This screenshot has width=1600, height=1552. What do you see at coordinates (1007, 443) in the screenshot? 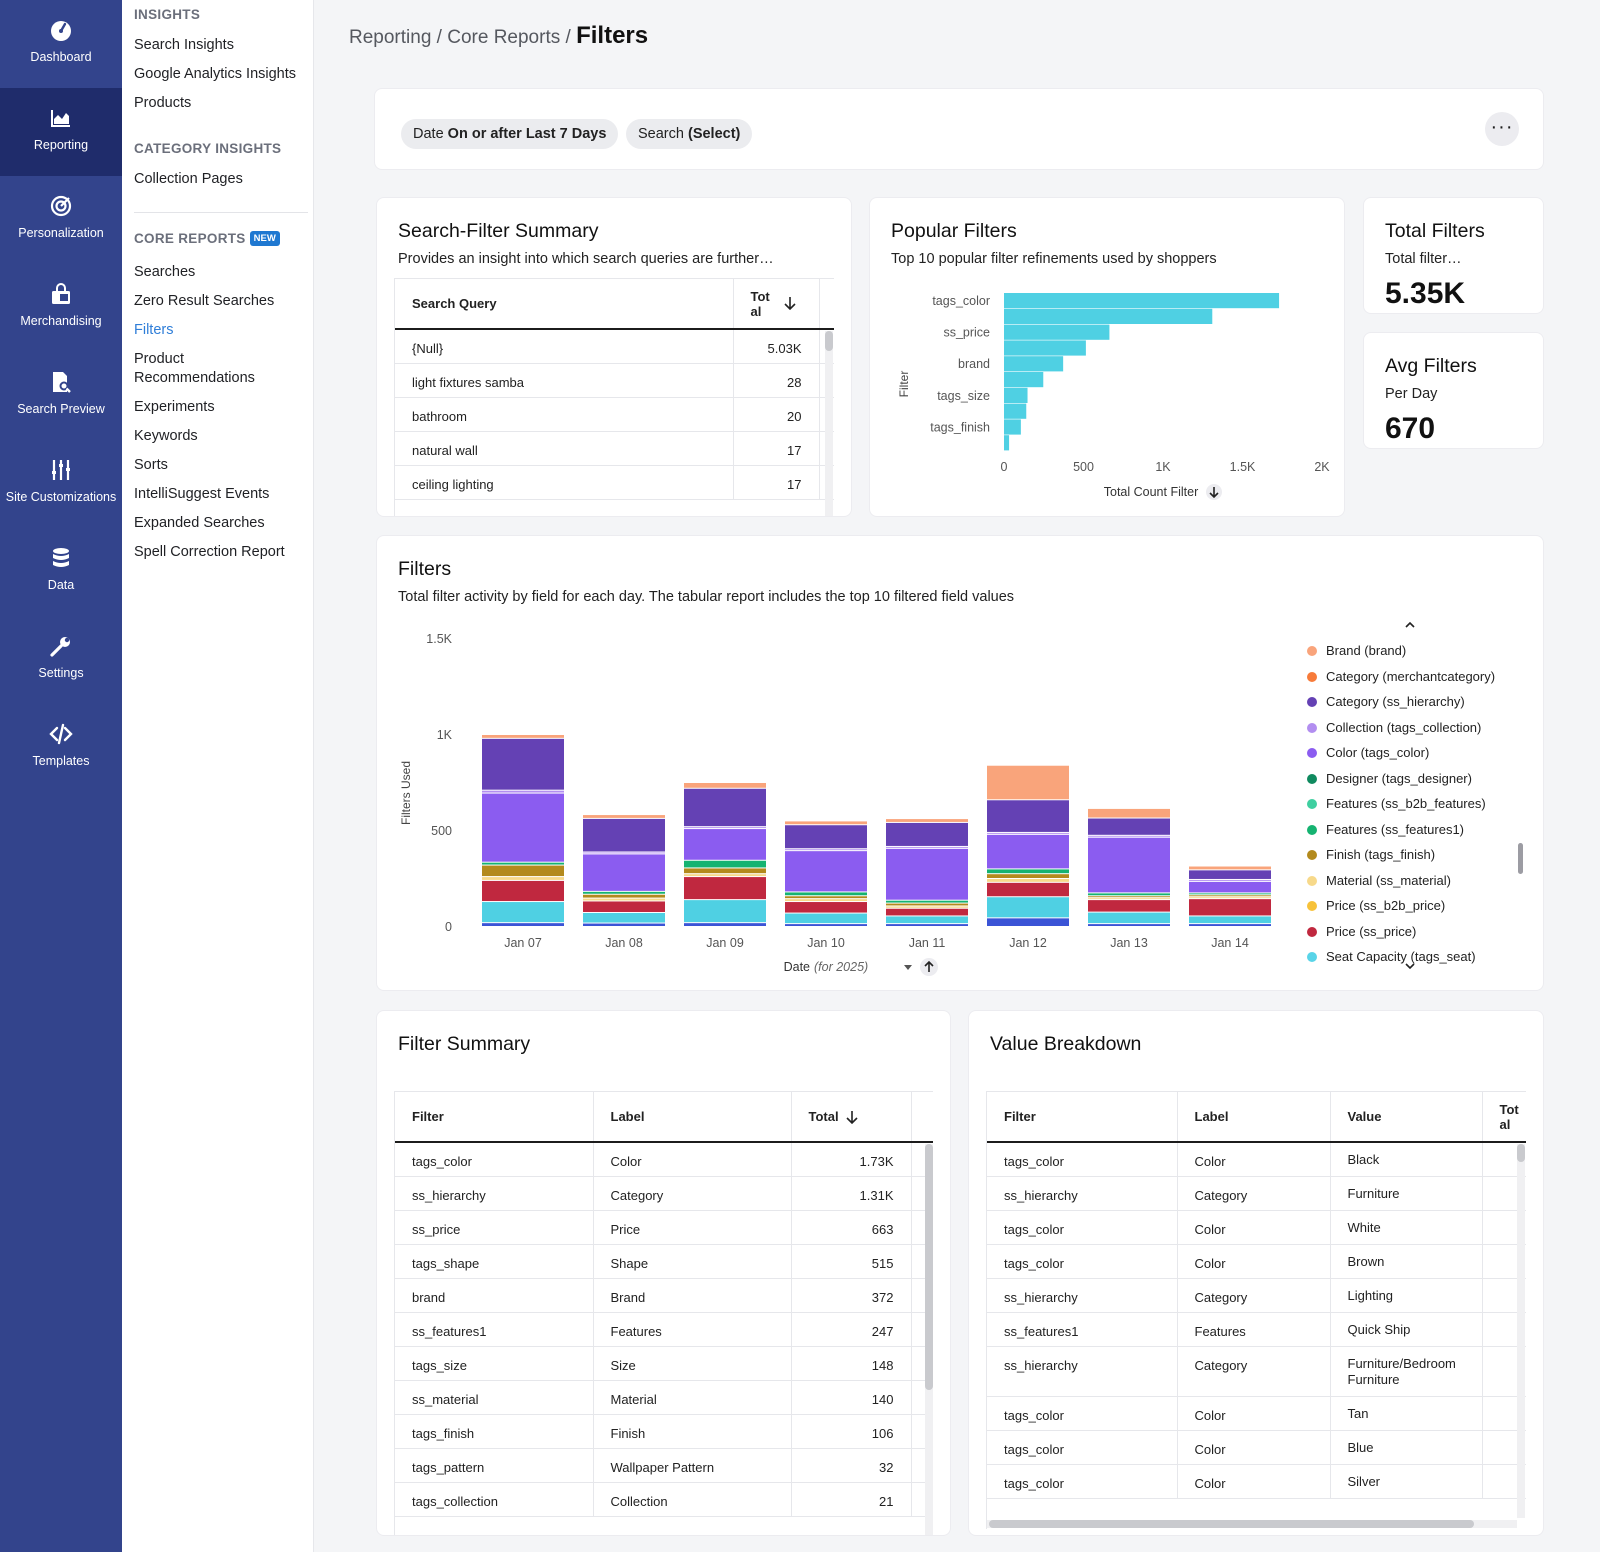
I see `bar-tags_pattern` at bounding box center [1007, 443].